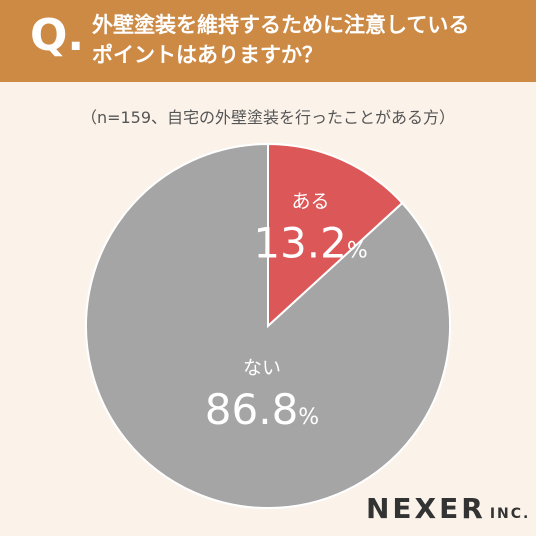 The image size is (536, 536). What do you see at coordinates (300, 242) in the screenshot?
I see `slice-value-number-0: 13.2` at bounding box center [300, 242].